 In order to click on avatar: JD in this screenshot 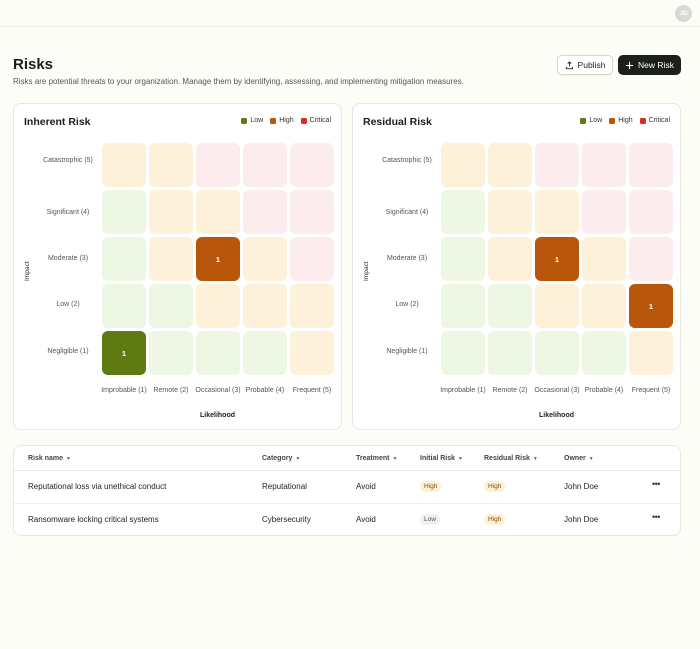, I will do `click(683, 13)`.